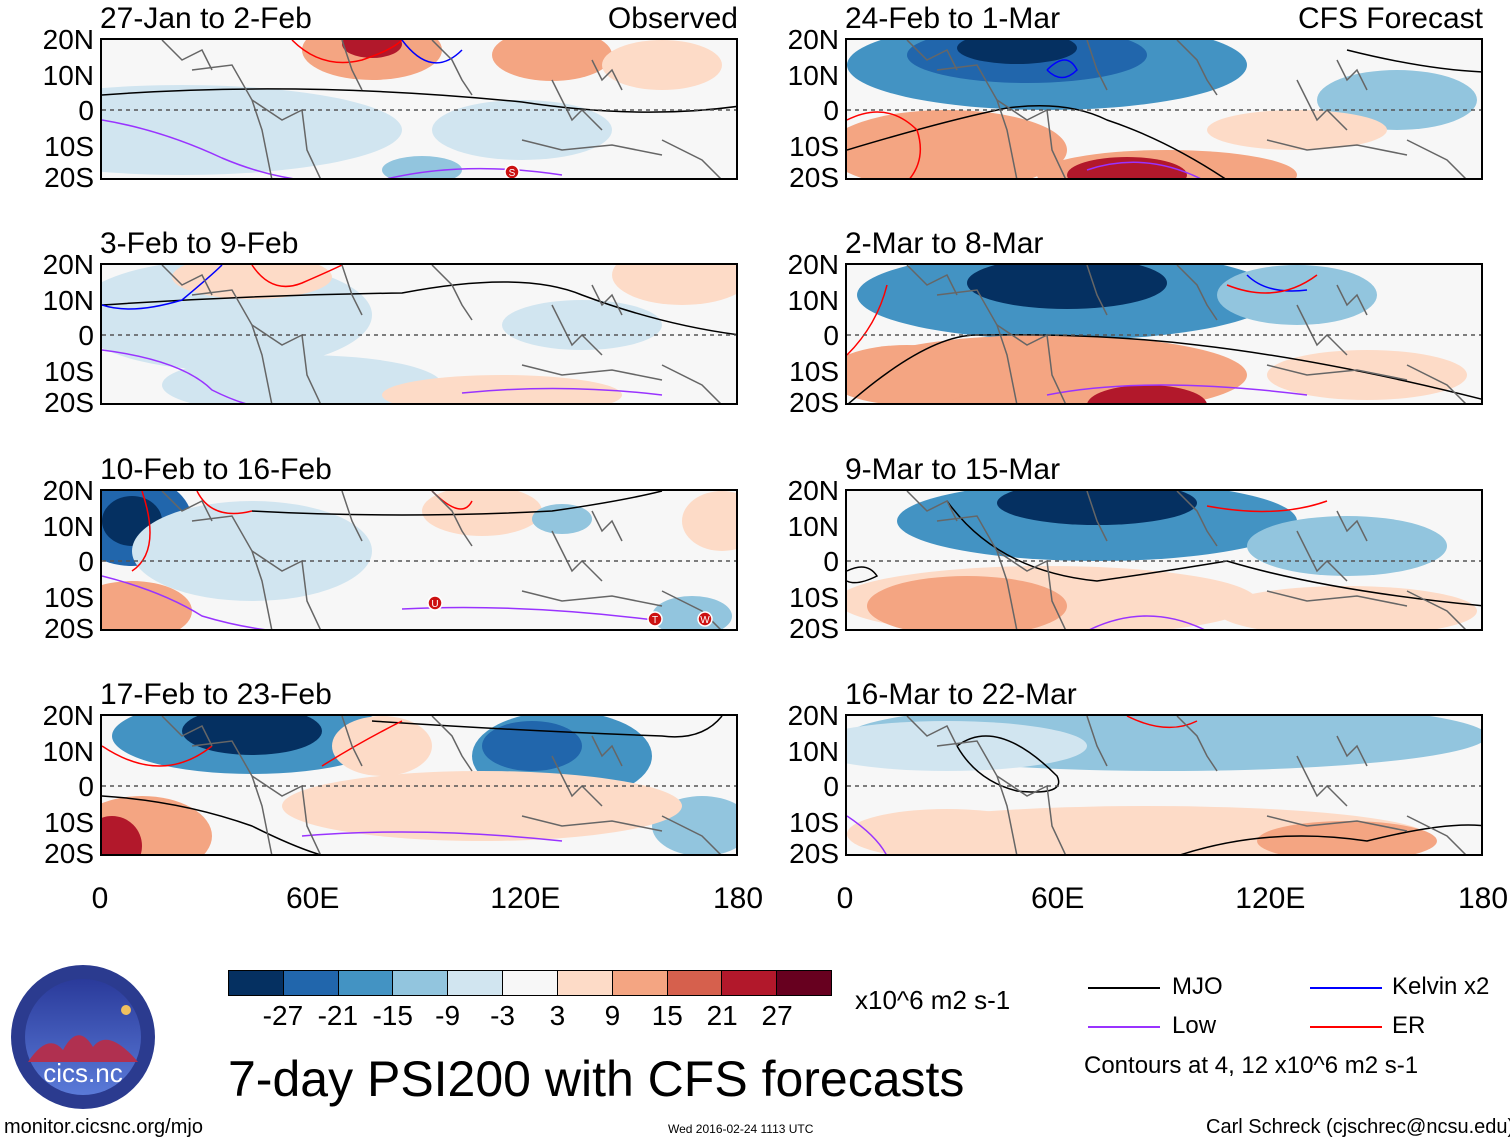 This screenshot has height=1142, width=1510. What do you see at coordinates (705, 620) in the screenshot?
I see `storm-letter: W` at bounding box center [705, 620].